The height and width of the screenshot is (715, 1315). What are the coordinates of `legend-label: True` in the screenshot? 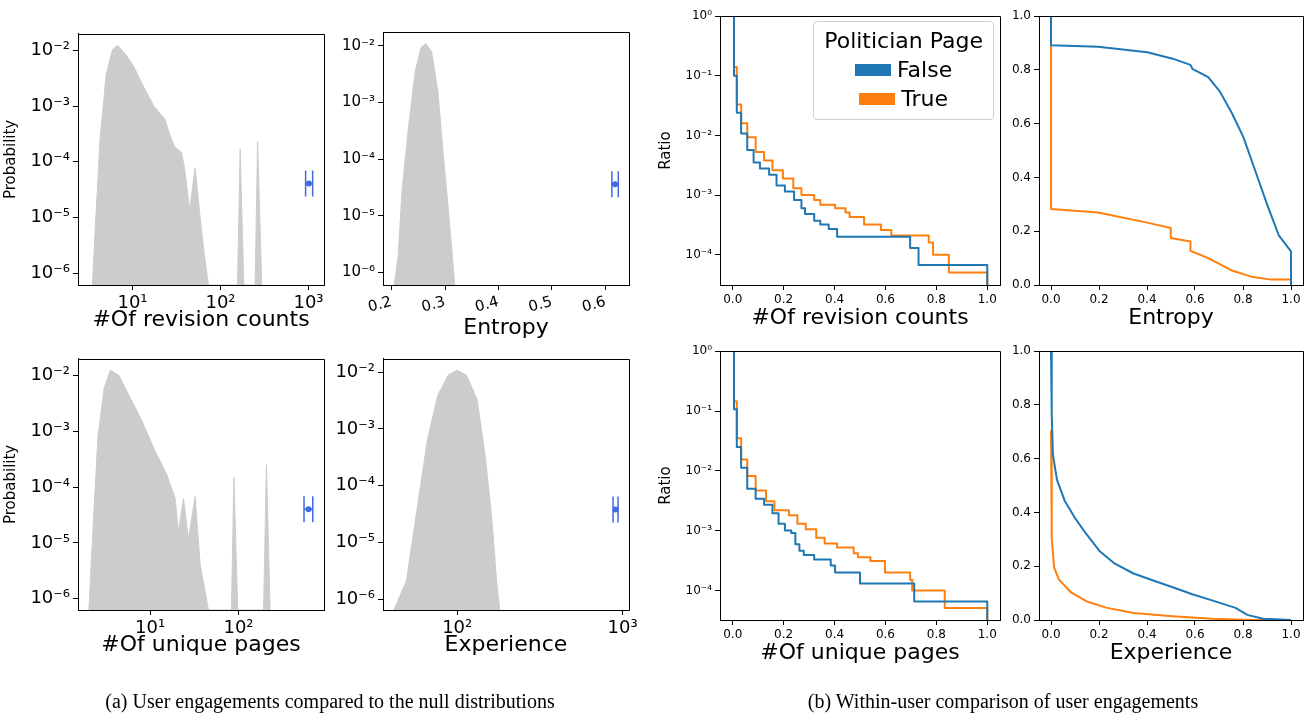 It's located at (924, 99).